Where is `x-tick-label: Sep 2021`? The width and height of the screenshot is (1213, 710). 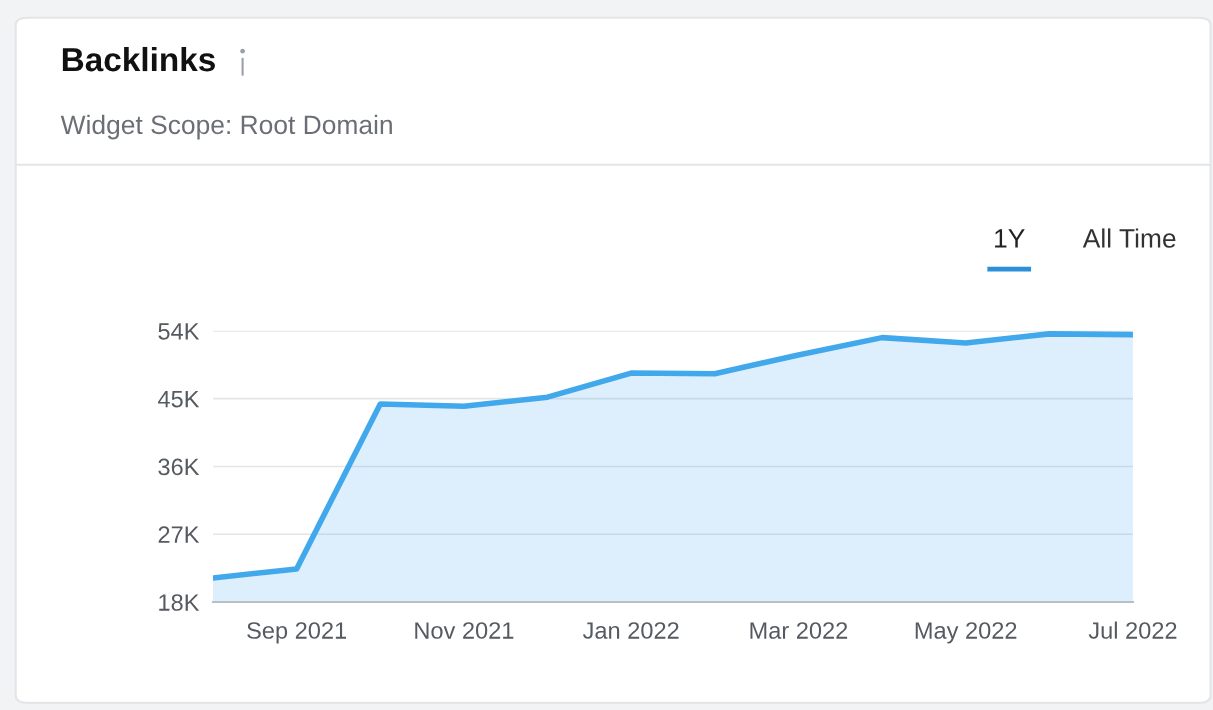 x-tick-label: Sep 2021 is located at coordinates (297, 633).